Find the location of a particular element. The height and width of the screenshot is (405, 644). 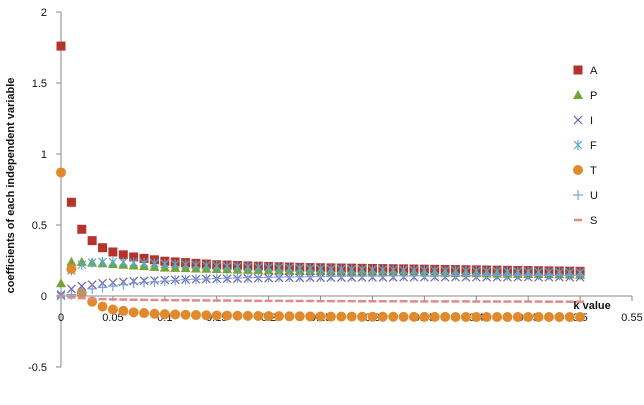

legend-item-T: T is located at coordinates (585, 171).